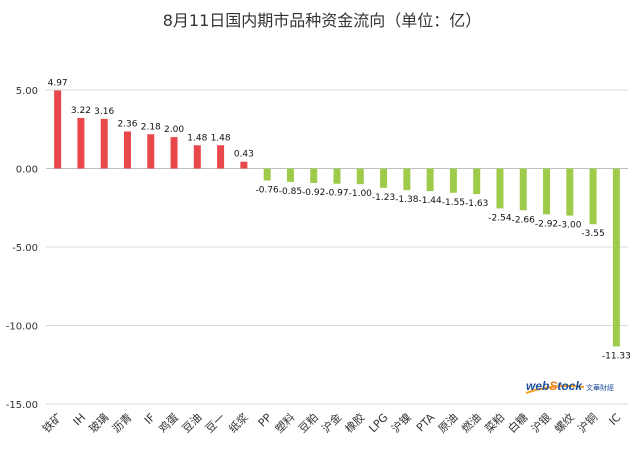 This screenshot has width=644, height=452. Describe the element at coordinates (81, 111) in the screenshot. I see `data-label-1: 3.22` at that location.